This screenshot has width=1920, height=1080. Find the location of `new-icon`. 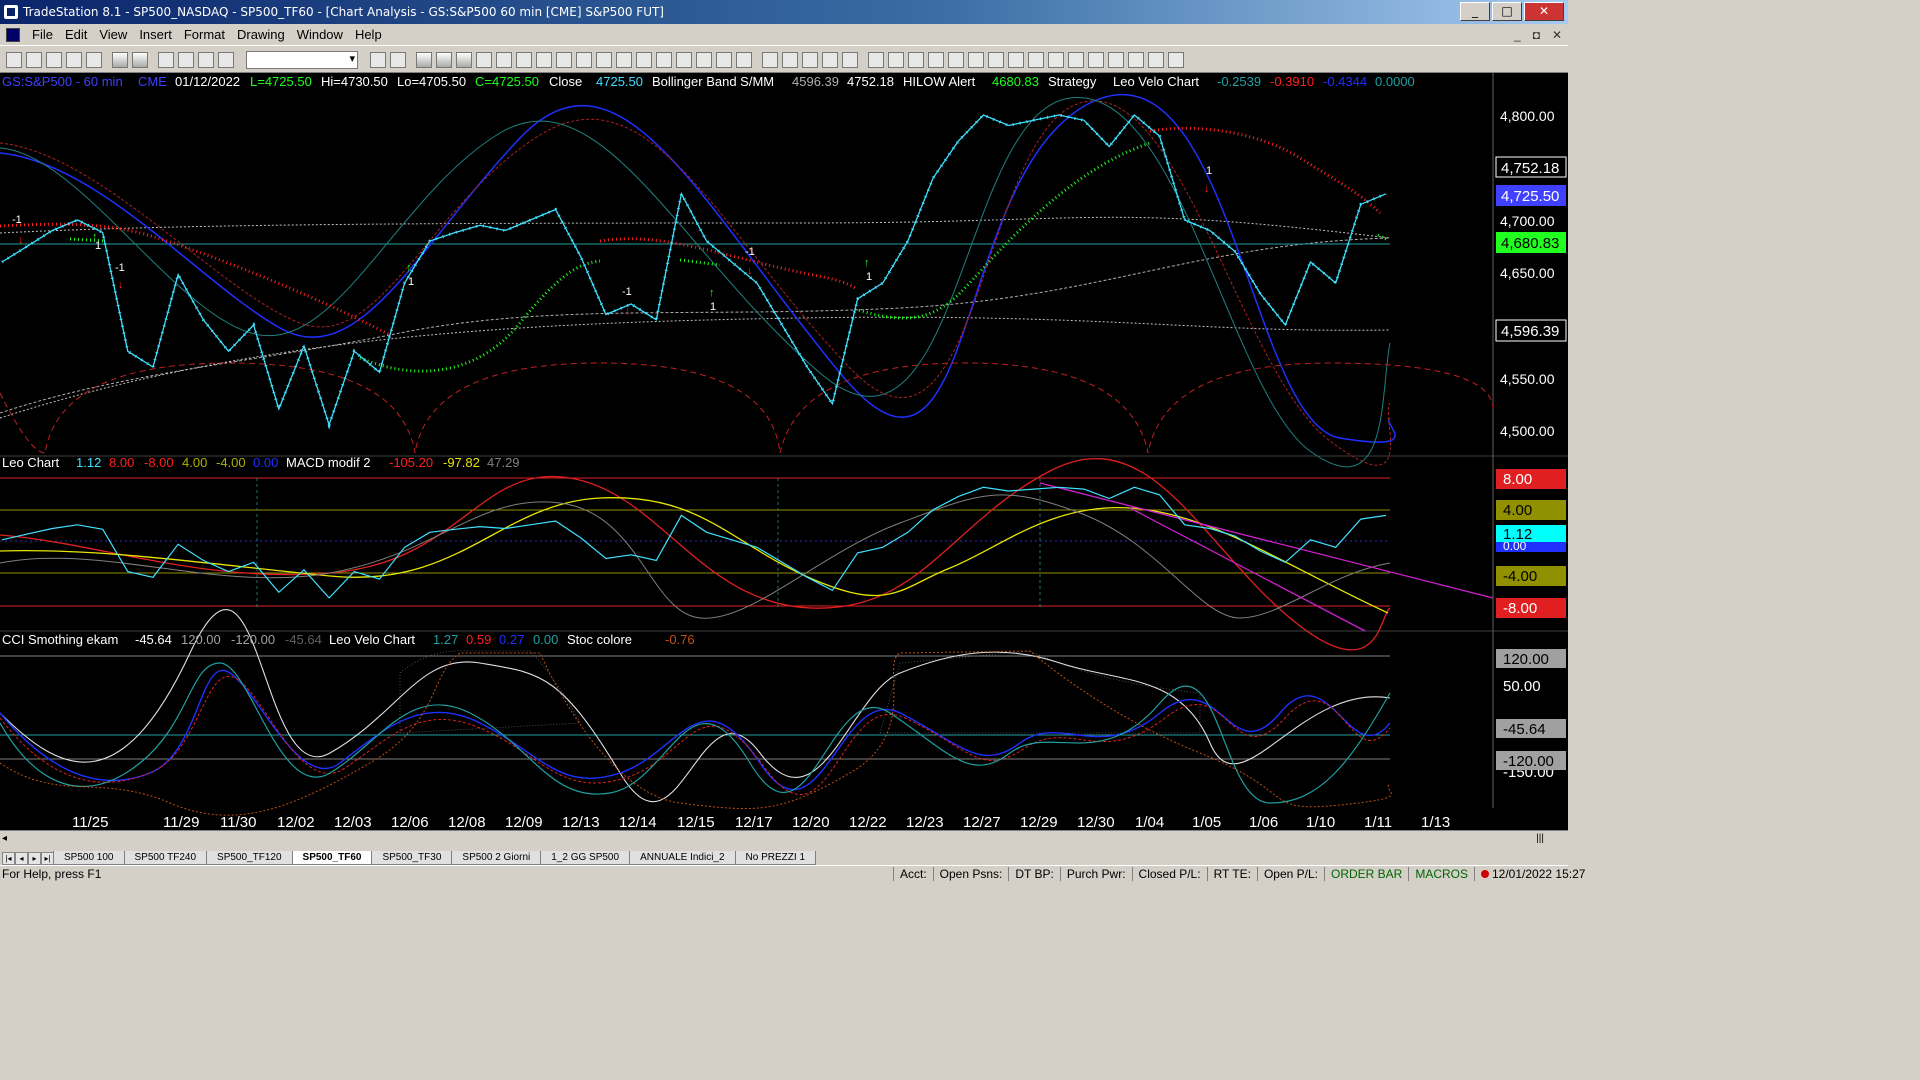

new-icon is located at coordinates (14, 59).